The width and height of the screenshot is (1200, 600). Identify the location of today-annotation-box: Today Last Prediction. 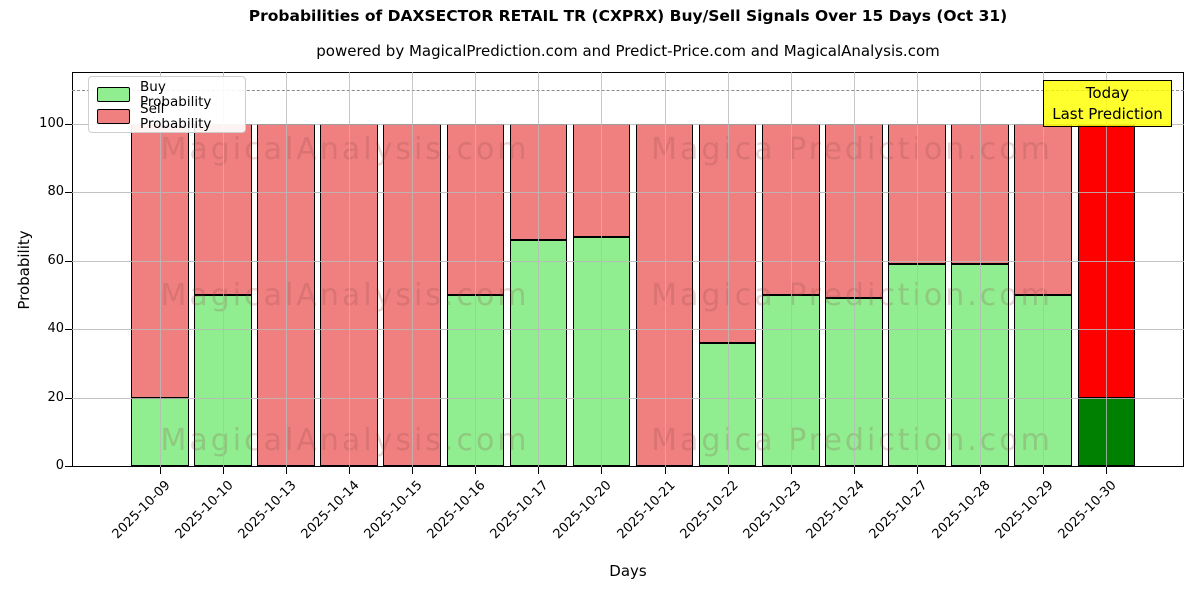
(1107, 103).